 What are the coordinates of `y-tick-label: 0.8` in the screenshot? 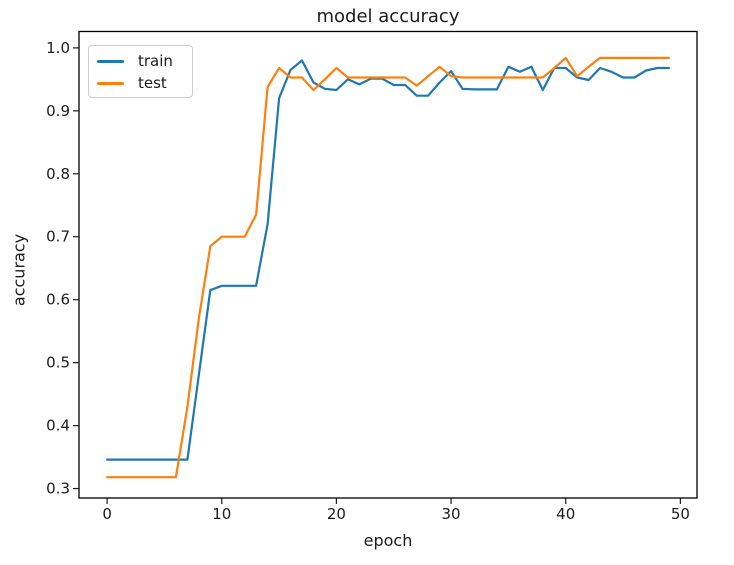 It's located at (58, 174).